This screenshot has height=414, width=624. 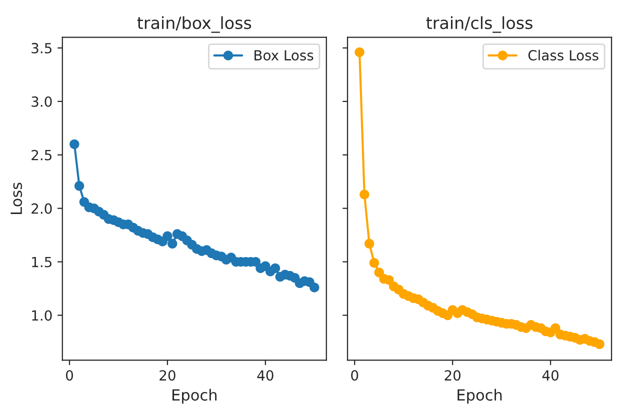 I want to click on y-tick-label: 1.5, so click(x=42, y=262).